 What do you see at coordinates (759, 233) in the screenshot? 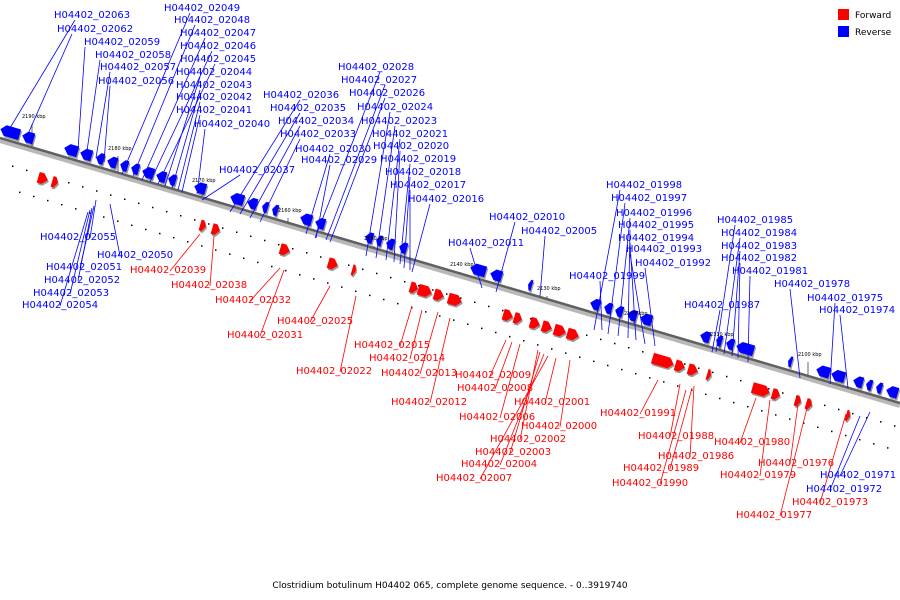
I see `reverse-top-label: H04402_01984` at bounding box center [759, 233].